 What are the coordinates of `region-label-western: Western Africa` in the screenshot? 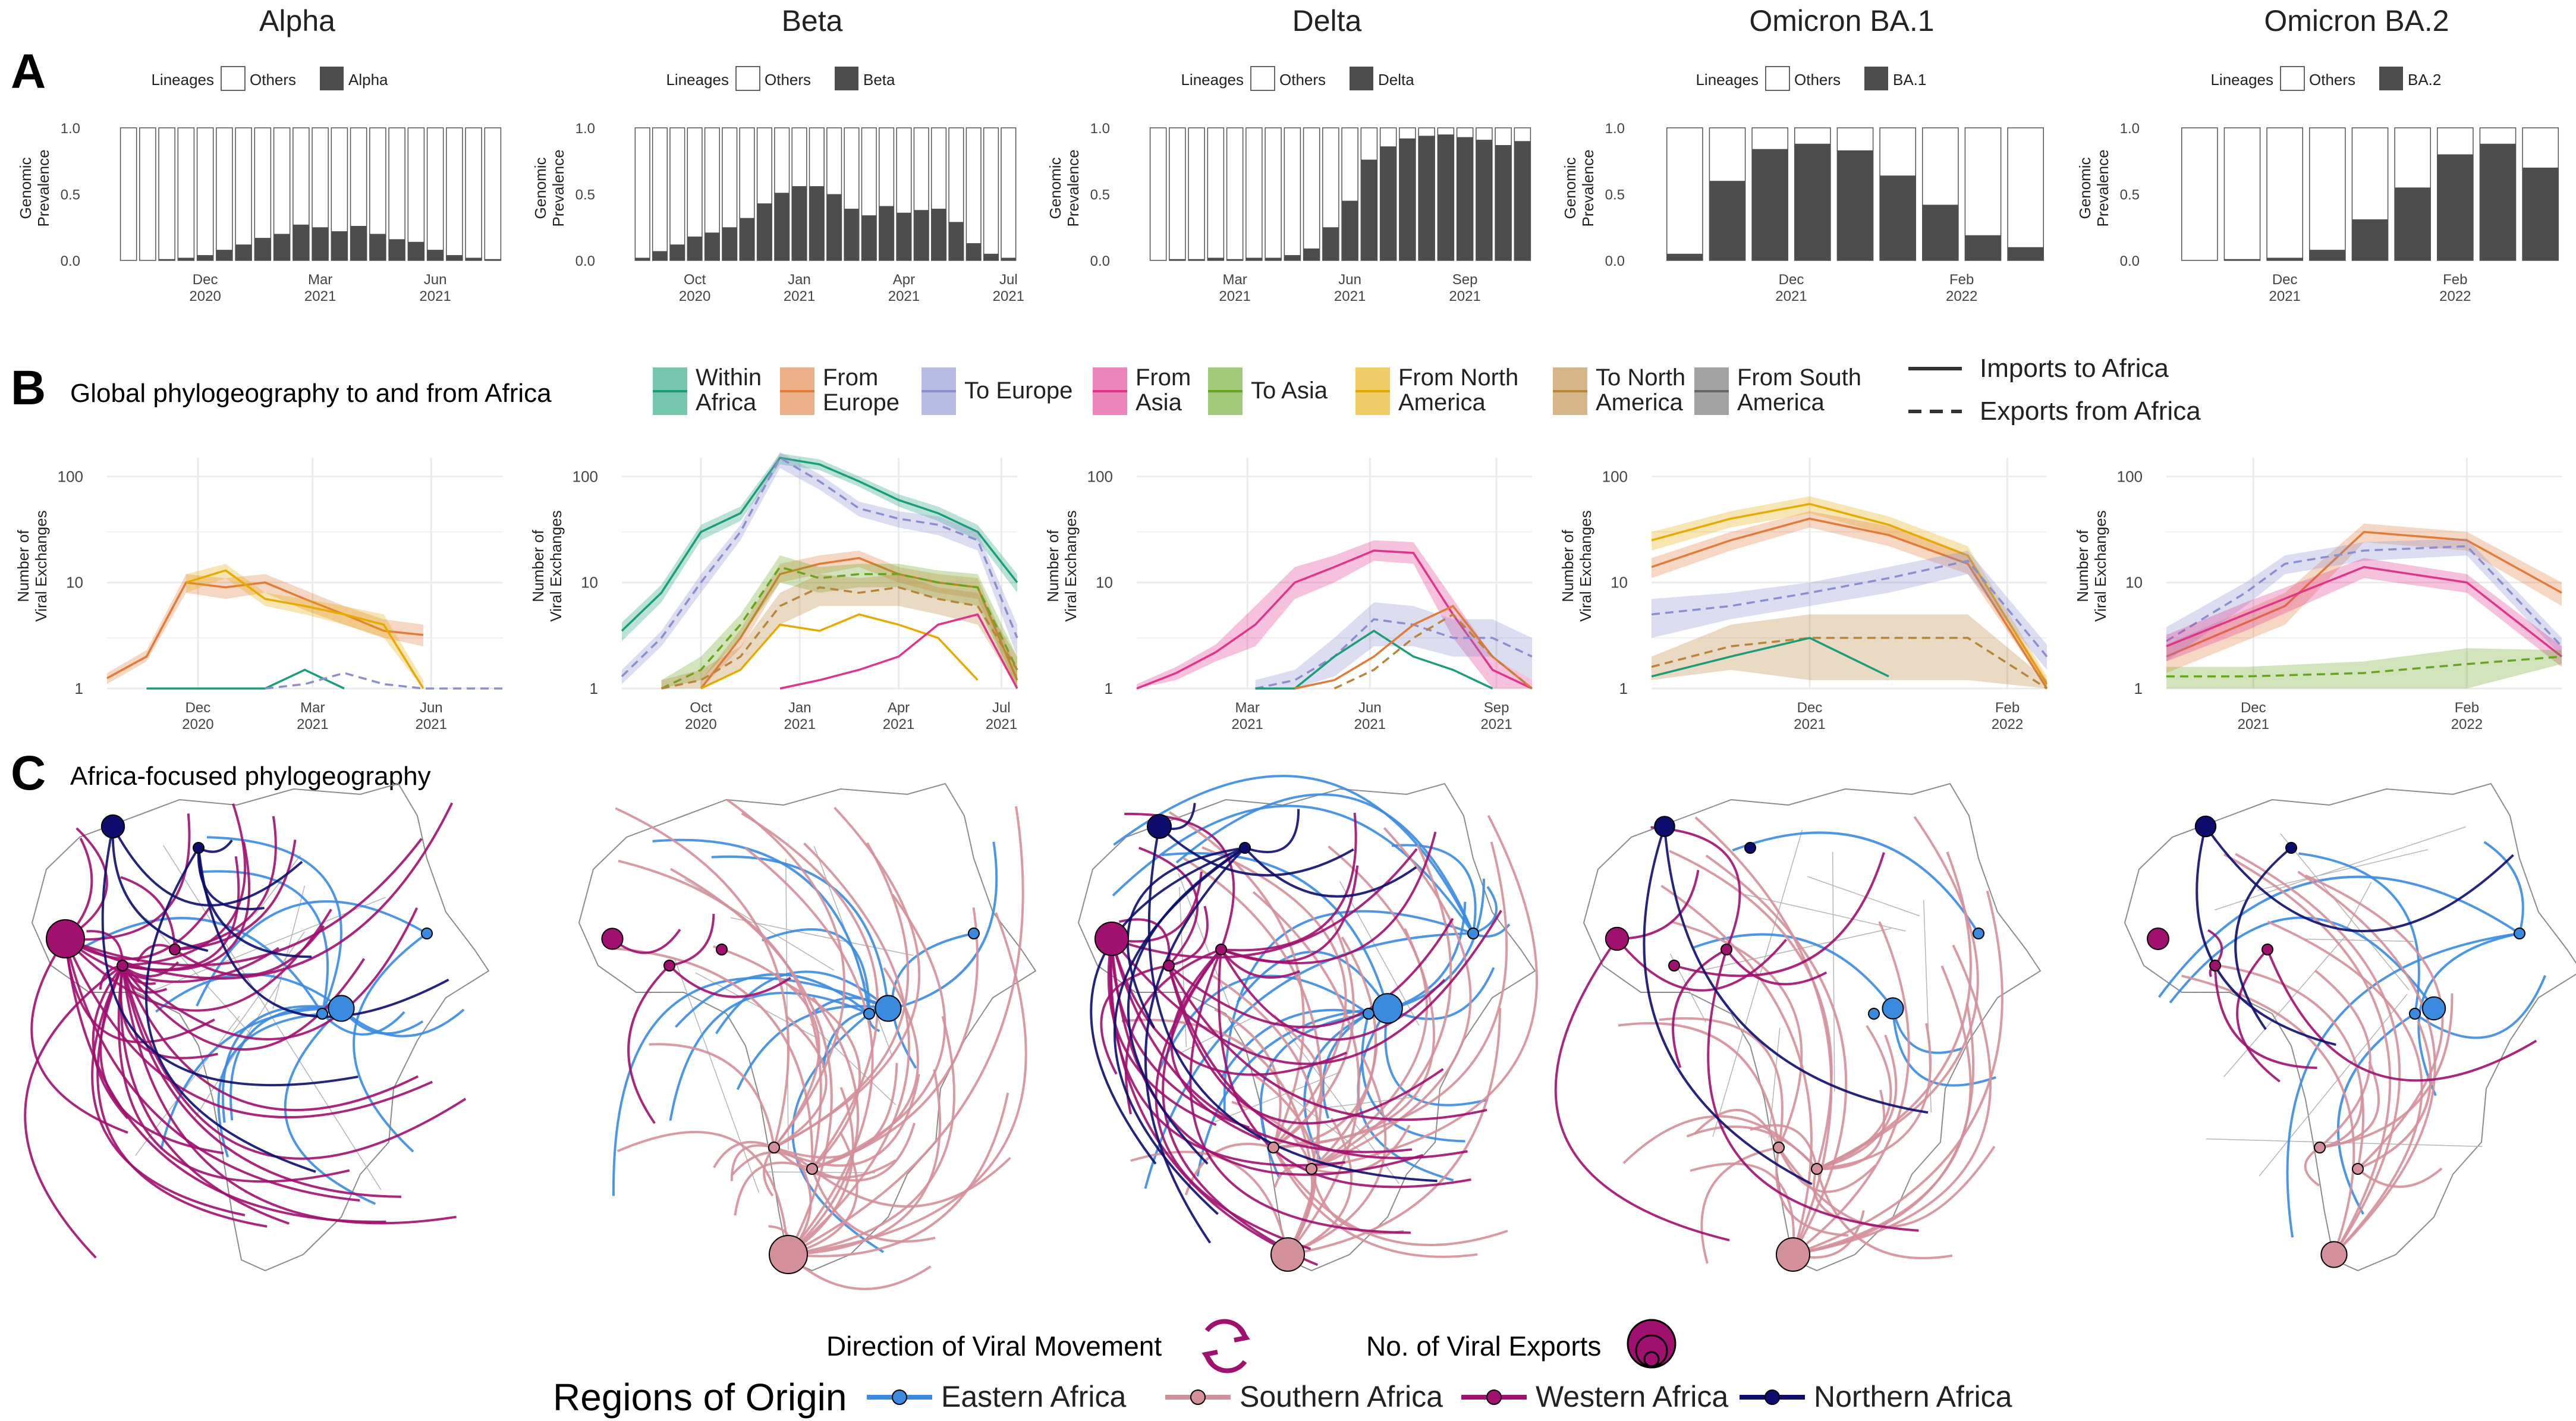 It's located at (1632, 1396).